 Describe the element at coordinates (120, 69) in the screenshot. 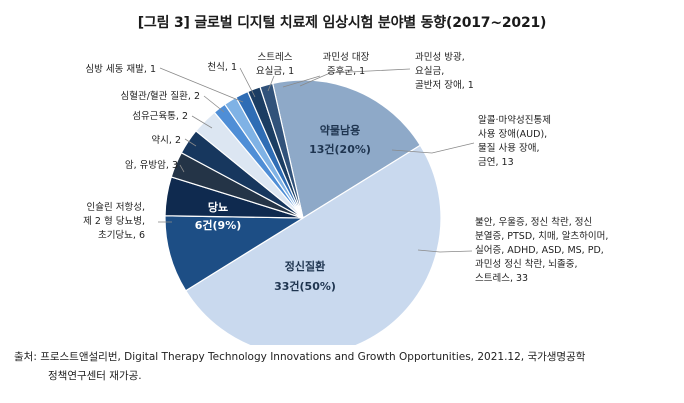

I see `outside-label-afib: 심방 세동 재발, 1` at that location.